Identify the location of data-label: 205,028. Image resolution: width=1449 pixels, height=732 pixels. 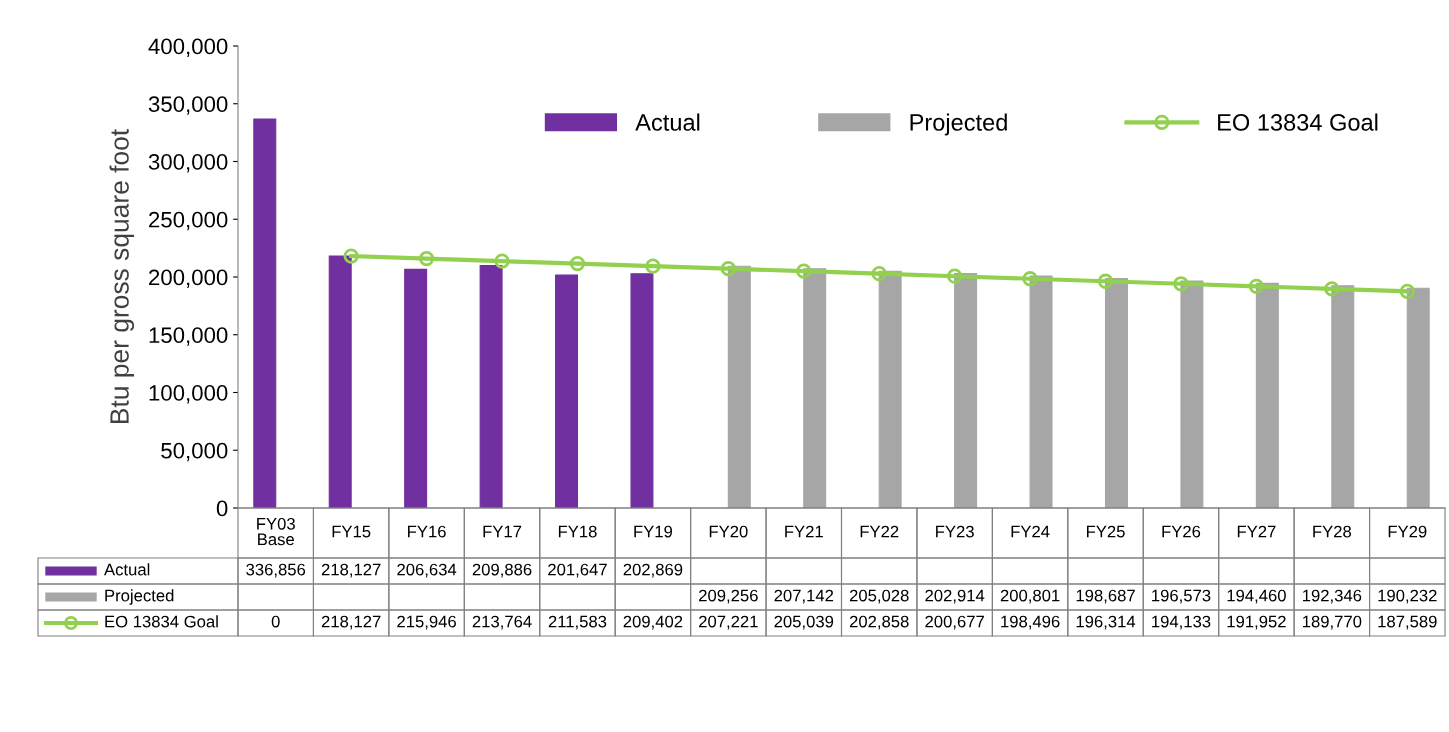
(879, 596).